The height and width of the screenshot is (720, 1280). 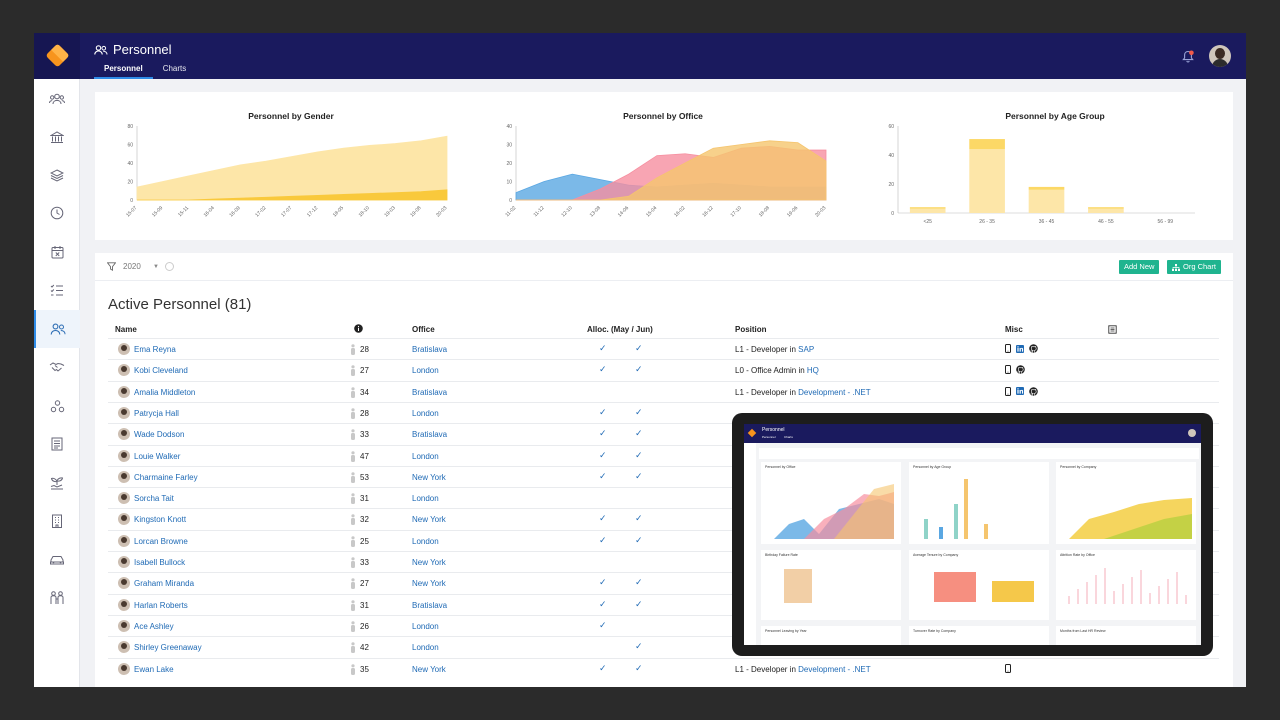 What do you see at coordinates (663, 433) in the screenshot?
I see `table-row: Wade Dodson 33 Bratislava ✓ ✓` at bounding box center [663, 433].